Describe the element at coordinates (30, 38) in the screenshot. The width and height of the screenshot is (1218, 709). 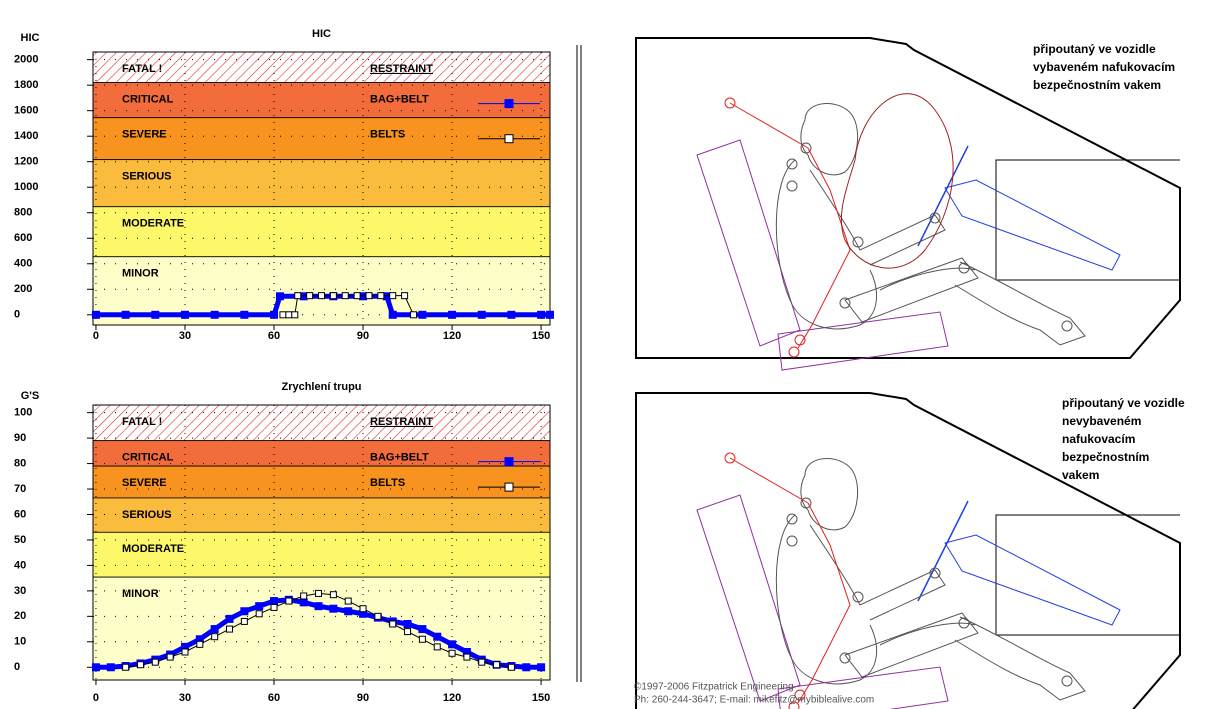
I see `y-axis-label: HIC` at that location.